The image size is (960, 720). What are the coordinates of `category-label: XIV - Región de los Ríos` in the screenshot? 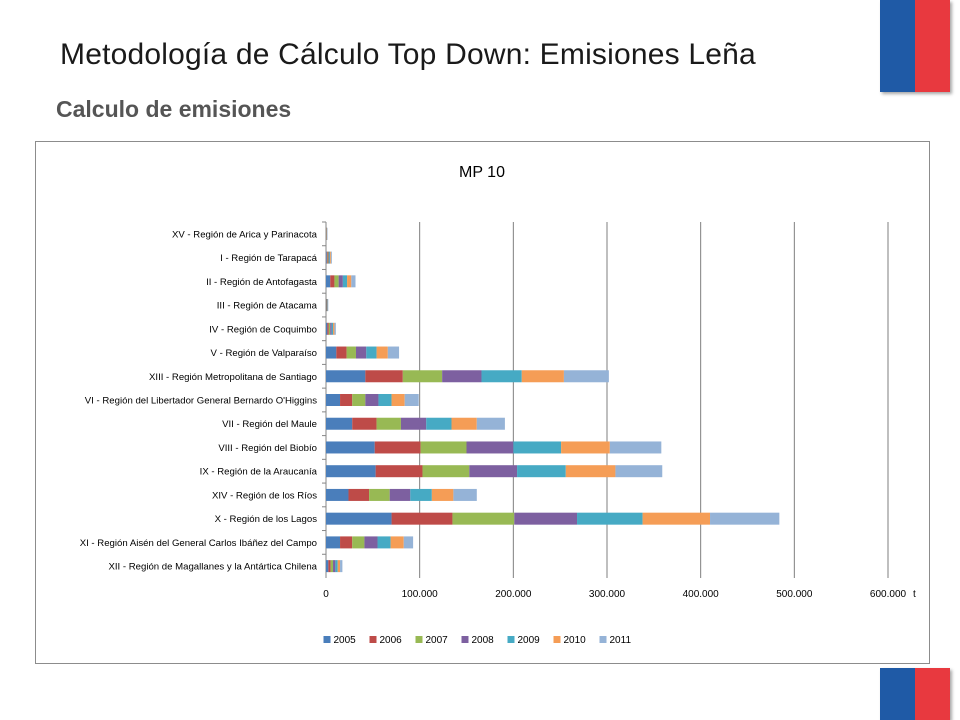 It's located at (264, 495).